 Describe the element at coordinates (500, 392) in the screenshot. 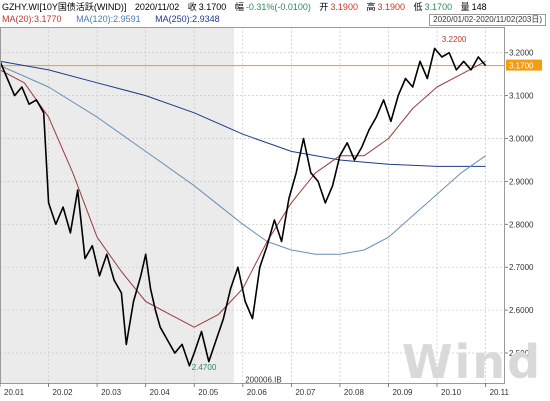

I see `x-tick-label: 20.11` at that location.